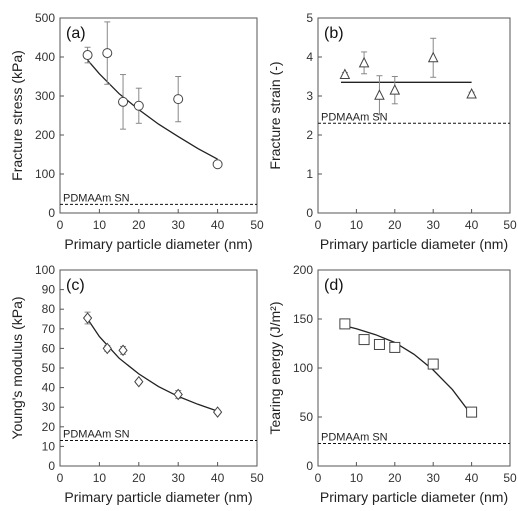 This screenshot has height=511, width=518. What do you see at coordinates (395, 478) in the screenshot?
I see `panel-4-x-tick-label: 20` at bounding box center [395, 478].